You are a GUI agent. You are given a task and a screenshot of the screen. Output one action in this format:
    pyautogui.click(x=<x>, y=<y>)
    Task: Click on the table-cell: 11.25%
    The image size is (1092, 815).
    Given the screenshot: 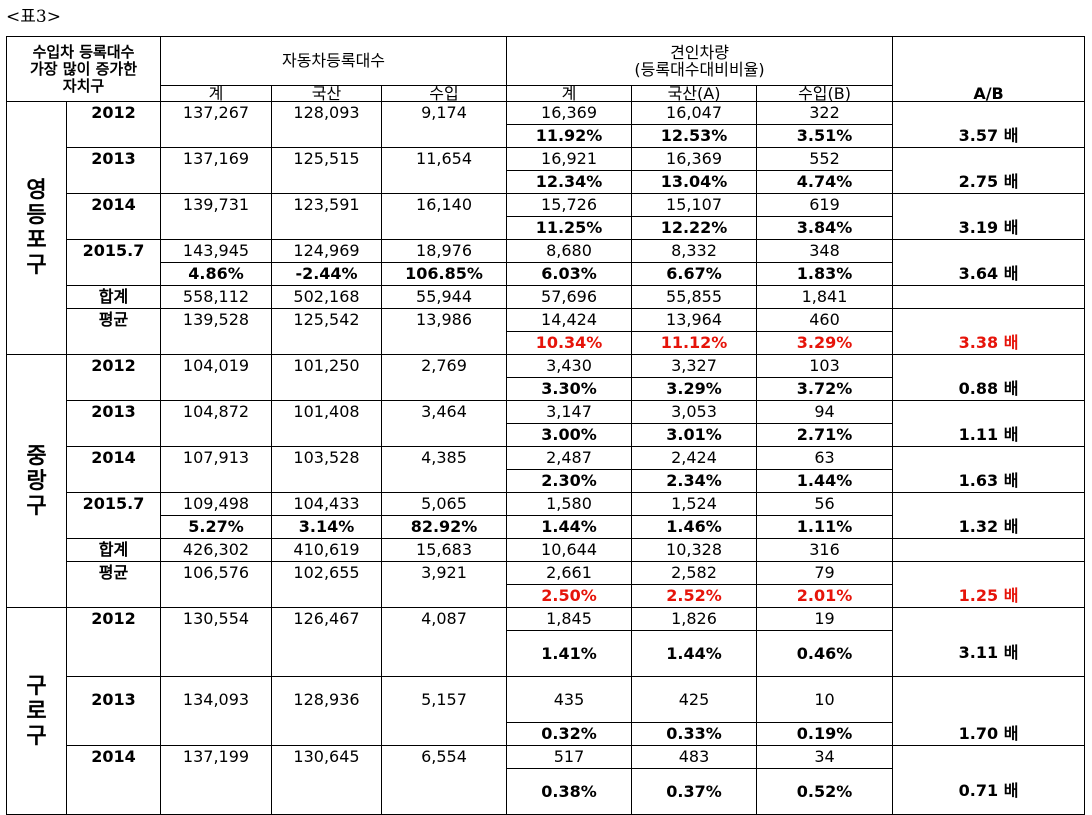 What is the action you would take?
    pyautogui.click(x=569, y=228)
    